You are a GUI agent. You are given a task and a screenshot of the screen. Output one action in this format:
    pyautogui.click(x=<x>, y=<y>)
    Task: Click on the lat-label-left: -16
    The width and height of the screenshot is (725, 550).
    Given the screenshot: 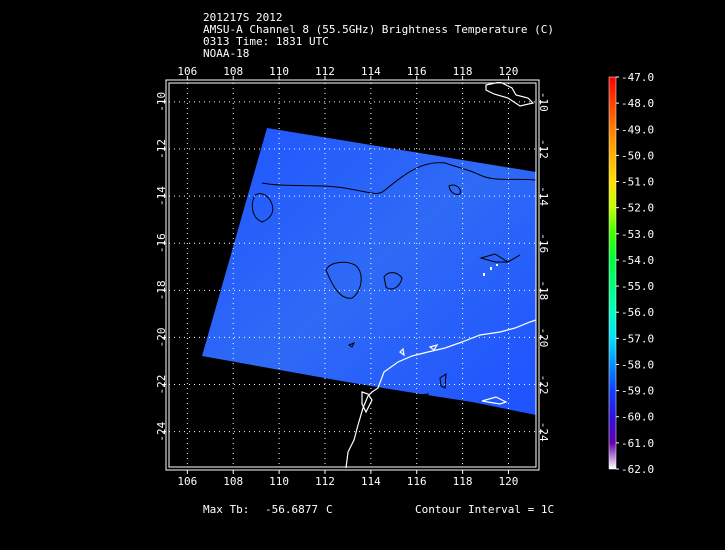 What is the action you would take?
    pyautogui.click(x=161, y=243)
    